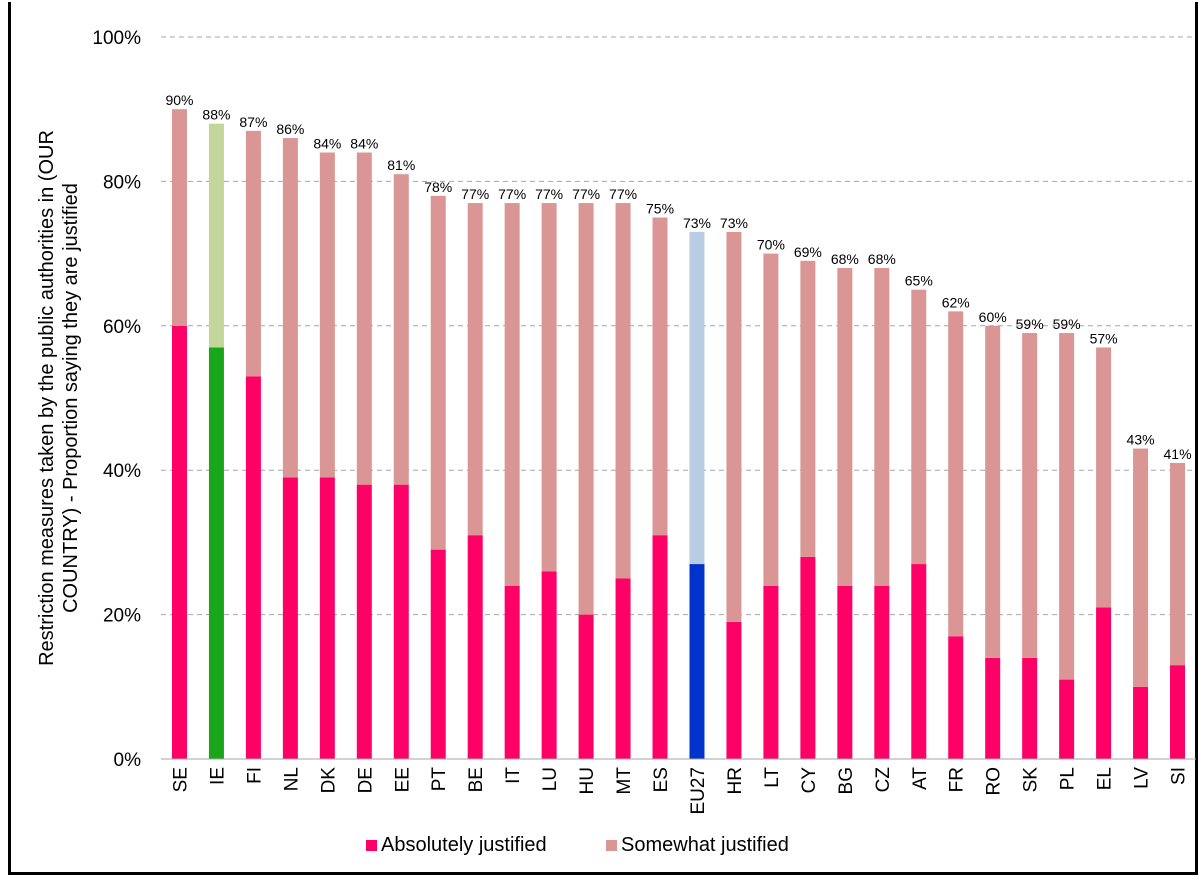 The height and width of the screenshot is (881, 1204). I want to click on x-tick-label-fr: FR, so click(957, 779).